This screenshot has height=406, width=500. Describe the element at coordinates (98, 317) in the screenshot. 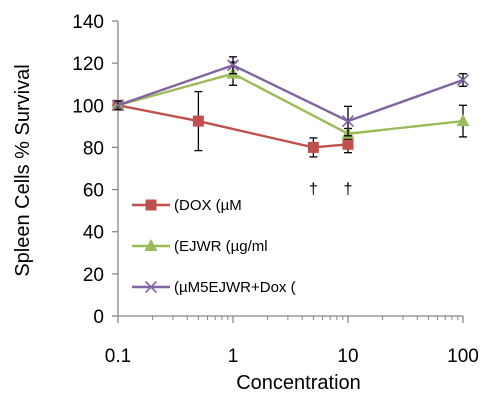

I see `y-tick-label: 0` at that location.